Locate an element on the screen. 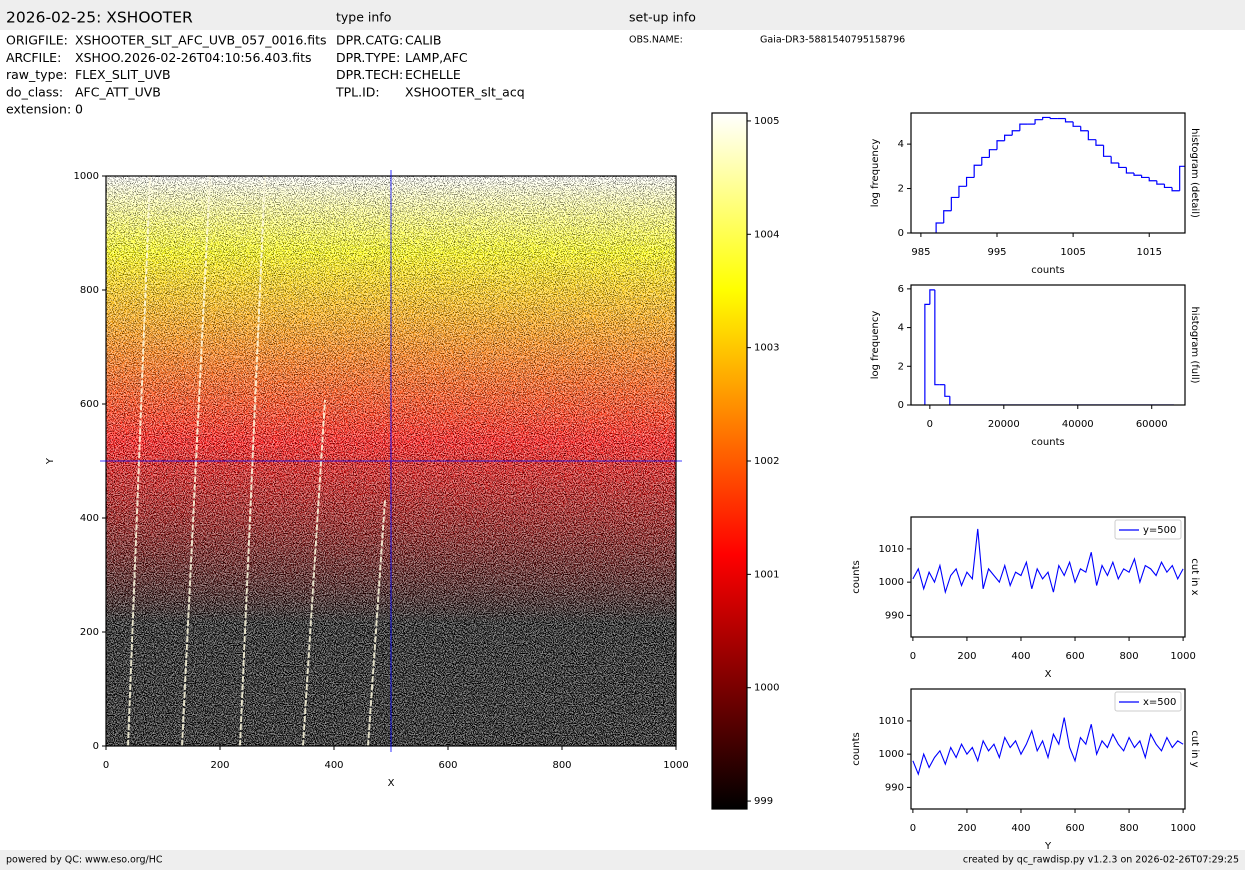 The width and height of the screenshot is (1245, 870). x-axis-label: Y is located at coordinates (1048, 846).